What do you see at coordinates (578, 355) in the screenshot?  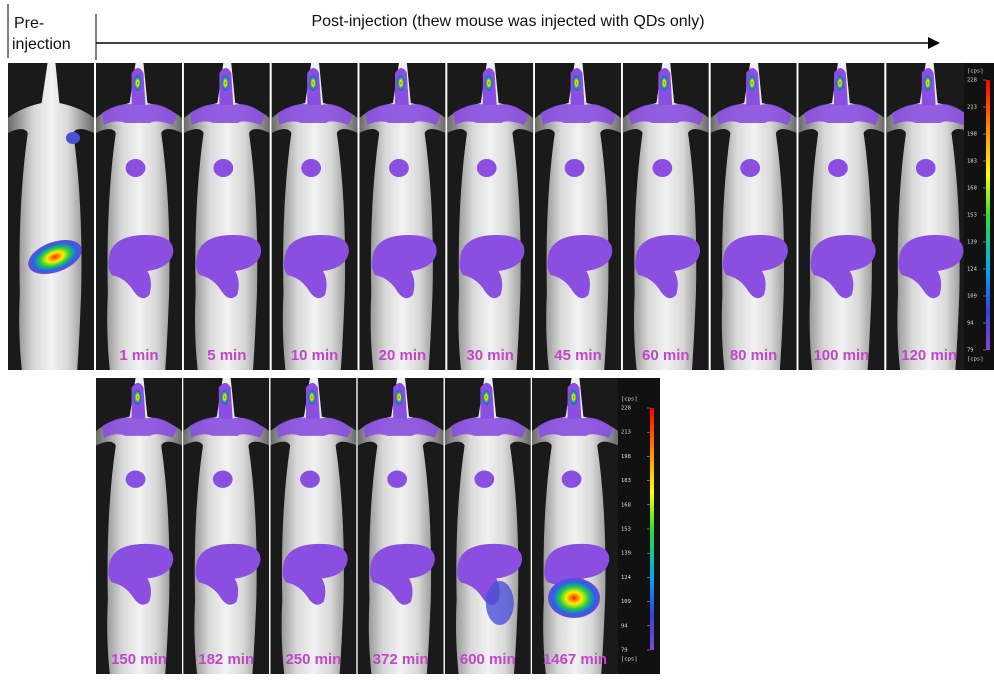 I see `time-label: 45 min` at bounding box center [578, 355].